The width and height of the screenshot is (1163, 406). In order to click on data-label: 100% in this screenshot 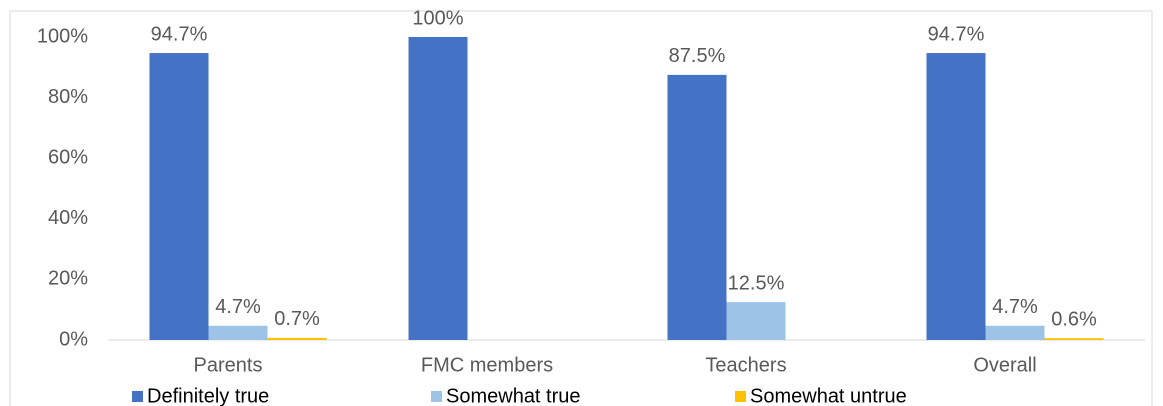, I will do `click(437, 18)`.